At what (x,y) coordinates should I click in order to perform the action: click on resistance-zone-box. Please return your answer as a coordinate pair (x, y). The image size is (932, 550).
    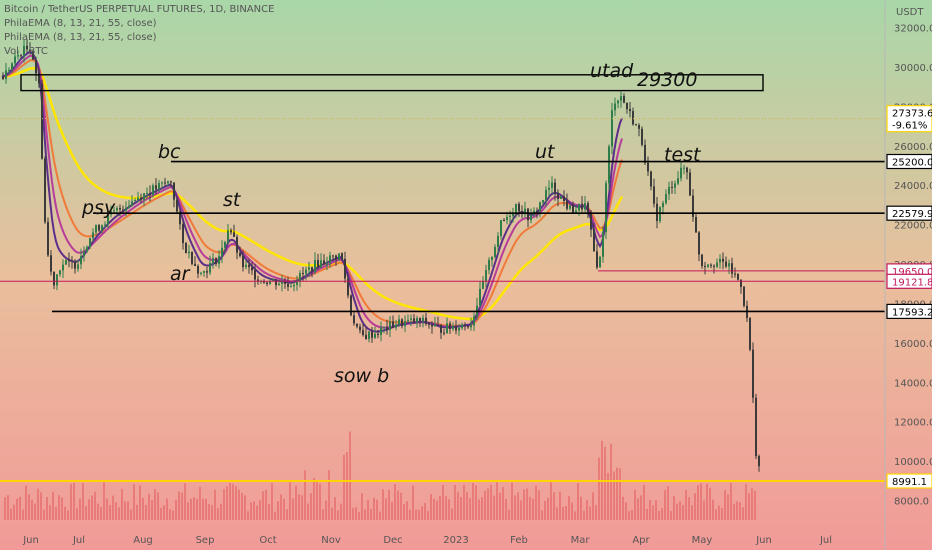
    Looking at the image, I should click on (392, 83).